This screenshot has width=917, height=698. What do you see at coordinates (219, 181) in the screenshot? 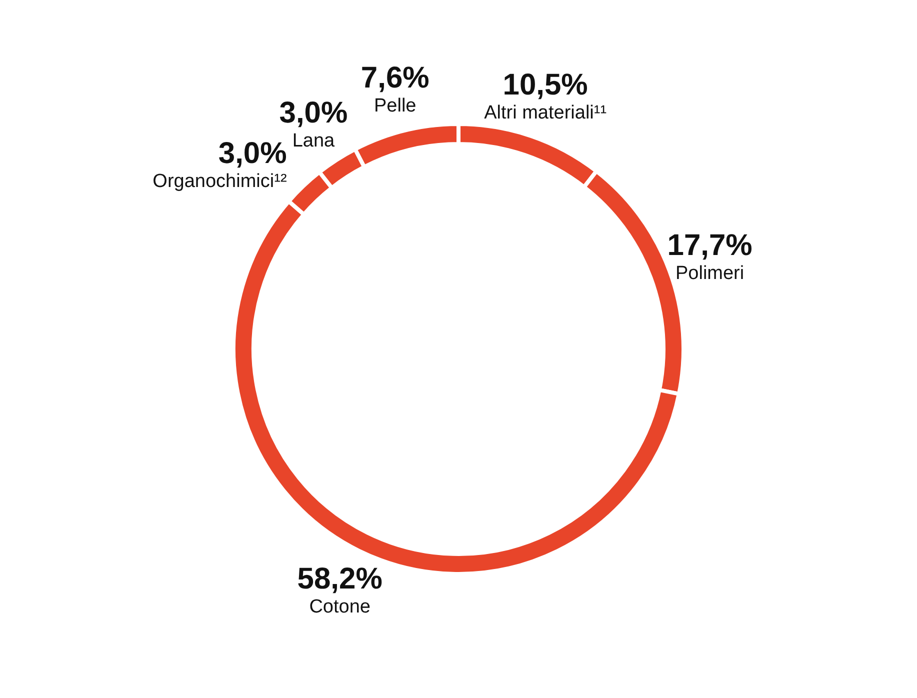
I see `slice-label: Organochimici¹²` at bounding box center [219, 181].